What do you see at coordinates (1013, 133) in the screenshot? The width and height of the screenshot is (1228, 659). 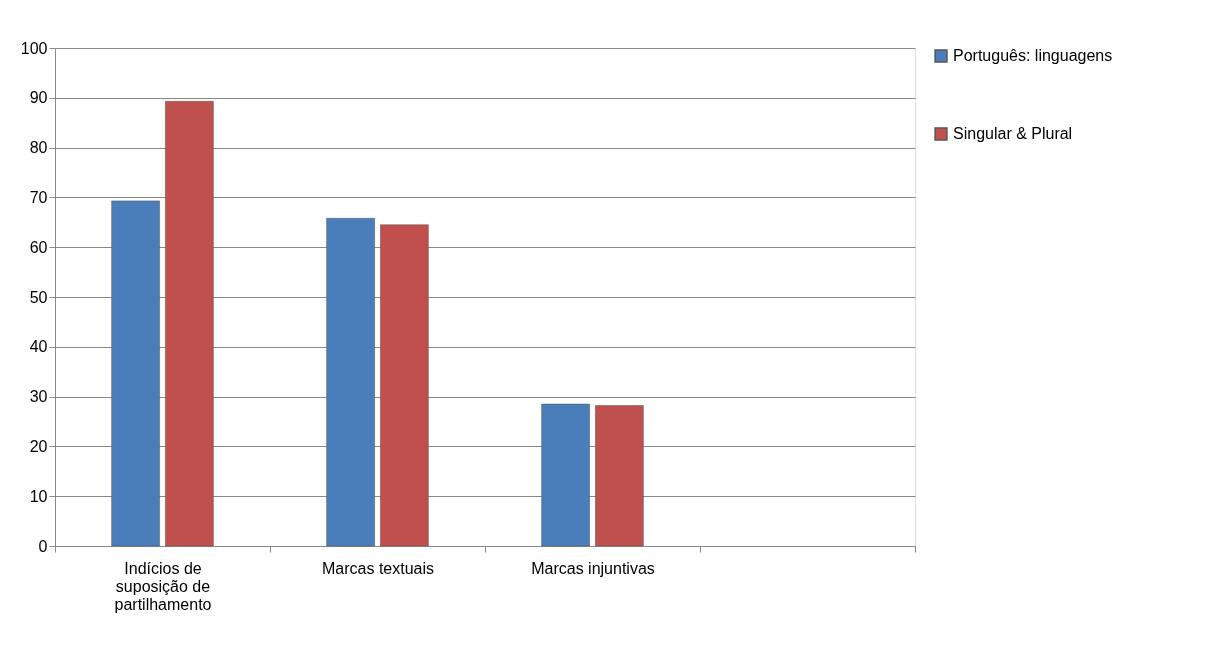 I see `legend-label: Singular & Plural` at bounding box center [1013, 133].